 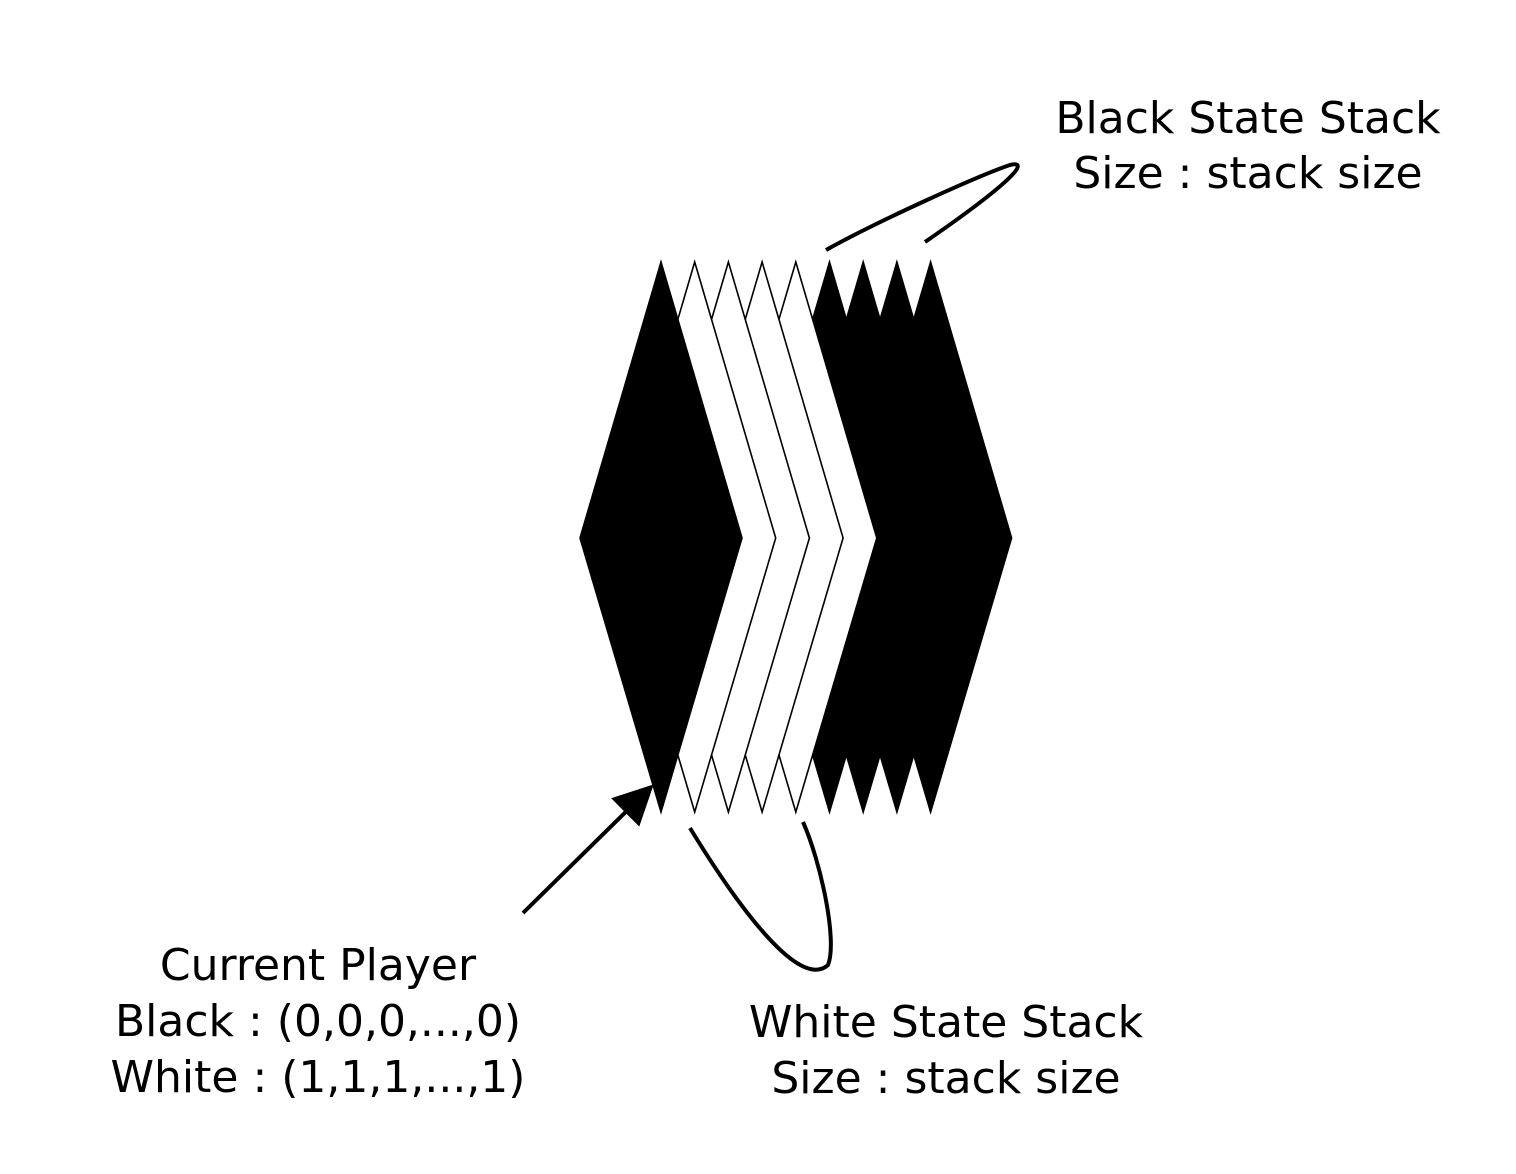 I want to click on black-stack-label: Black State Stack Size : stack size, so click(x=1248, y=146).